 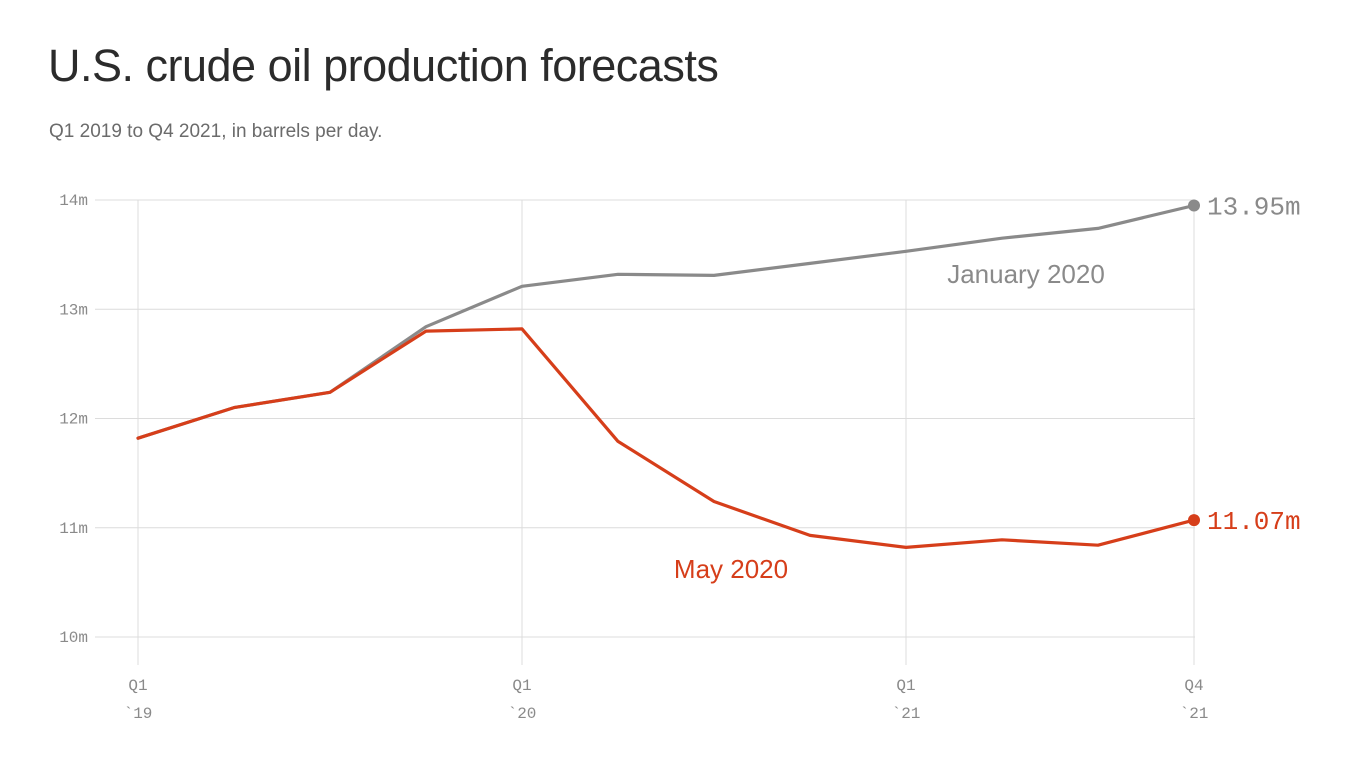 I want to click on x-axis-labels: Q1 `19 Q1 `20 Q1 `21 Q4 `21, so click(x=666, y=700).